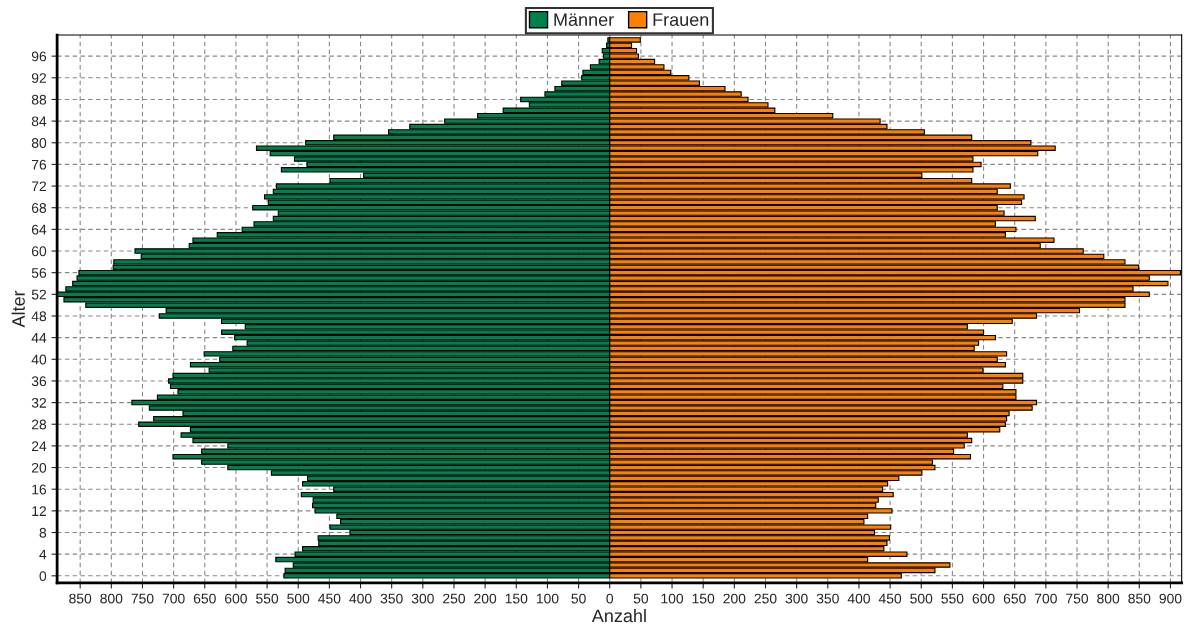  What do you see at coordinates (39, 511) in the screenshot?
I see `y-tick-label: 12` at bounding box center [39, 511].